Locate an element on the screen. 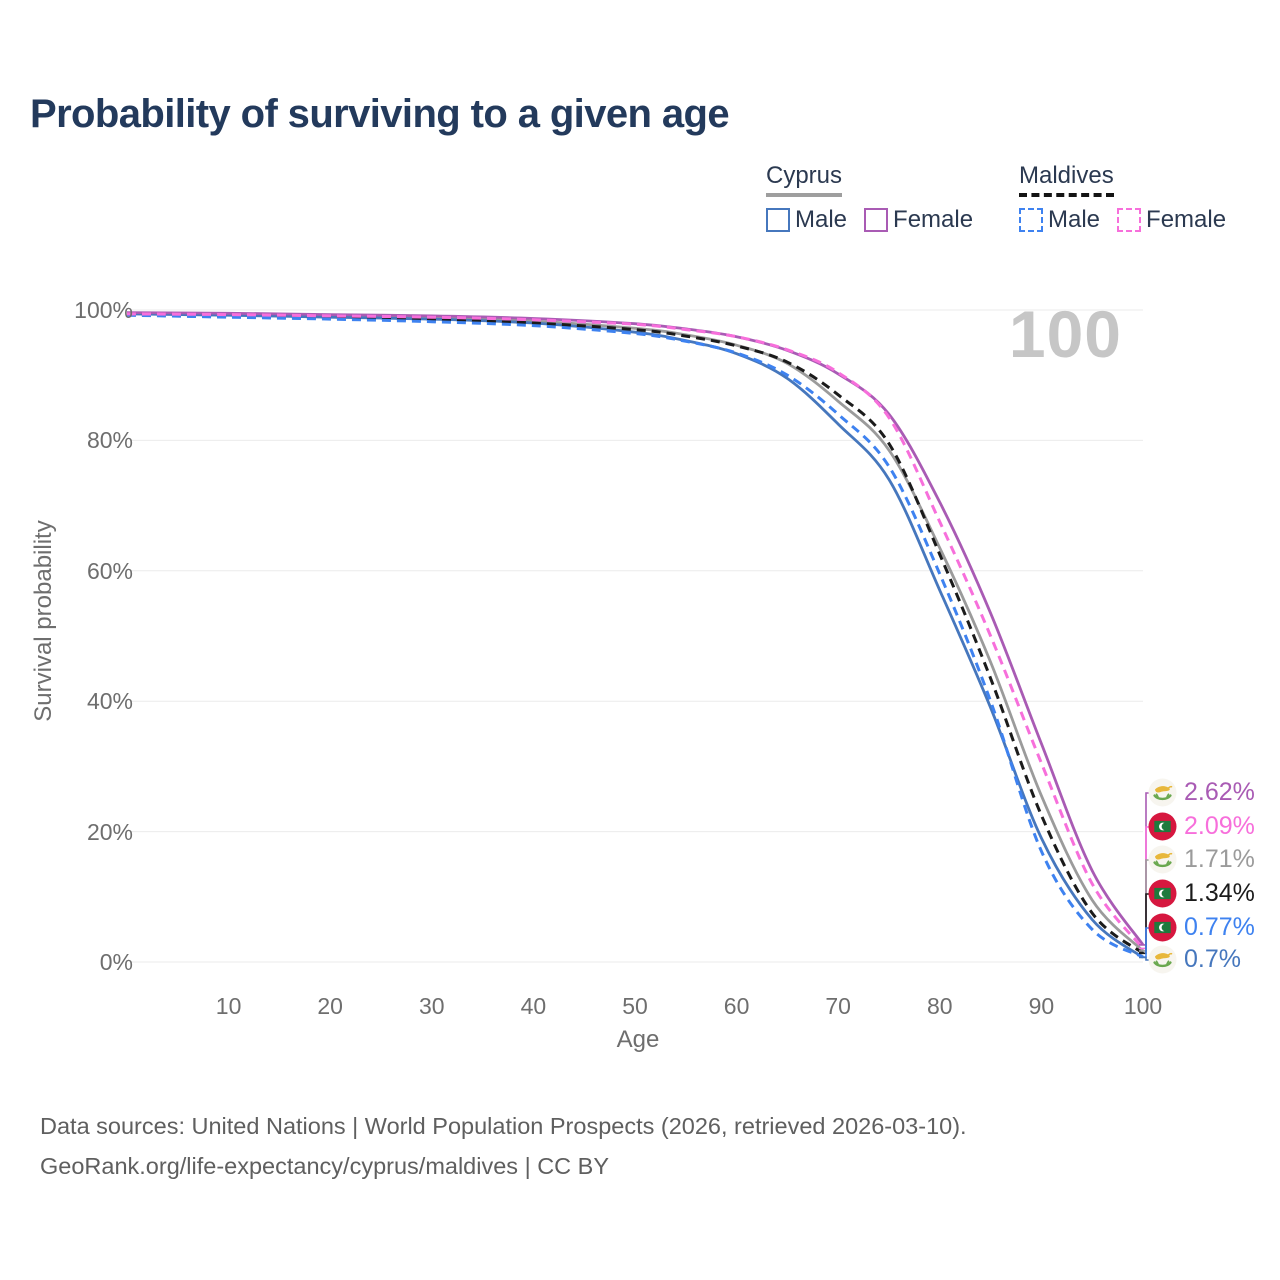 Image resolution: width=1280 pixels, height=1280 pixels. end-label-maldives-female: 2.09% is located at coordinates (1201, 826).